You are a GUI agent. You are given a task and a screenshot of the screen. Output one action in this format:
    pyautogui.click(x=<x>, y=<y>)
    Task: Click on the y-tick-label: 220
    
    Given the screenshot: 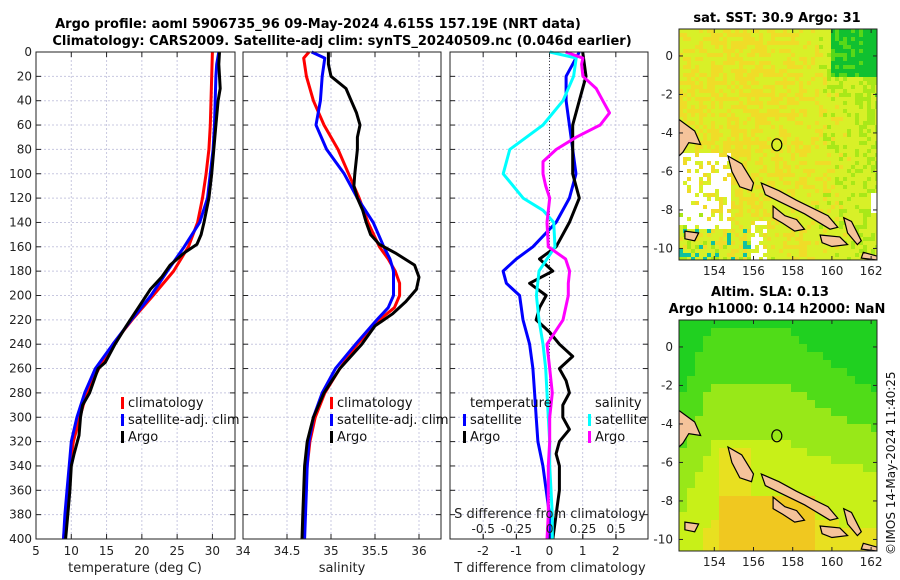 What is the action you would take?
    pyautogui.click(x=20, y=320)
    